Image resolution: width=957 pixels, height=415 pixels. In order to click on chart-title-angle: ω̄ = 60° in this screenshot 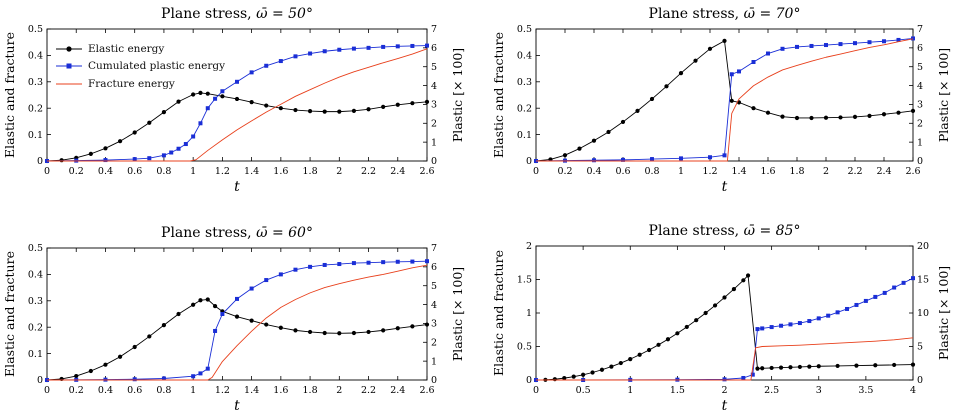, I will do `click(284, 233)`.